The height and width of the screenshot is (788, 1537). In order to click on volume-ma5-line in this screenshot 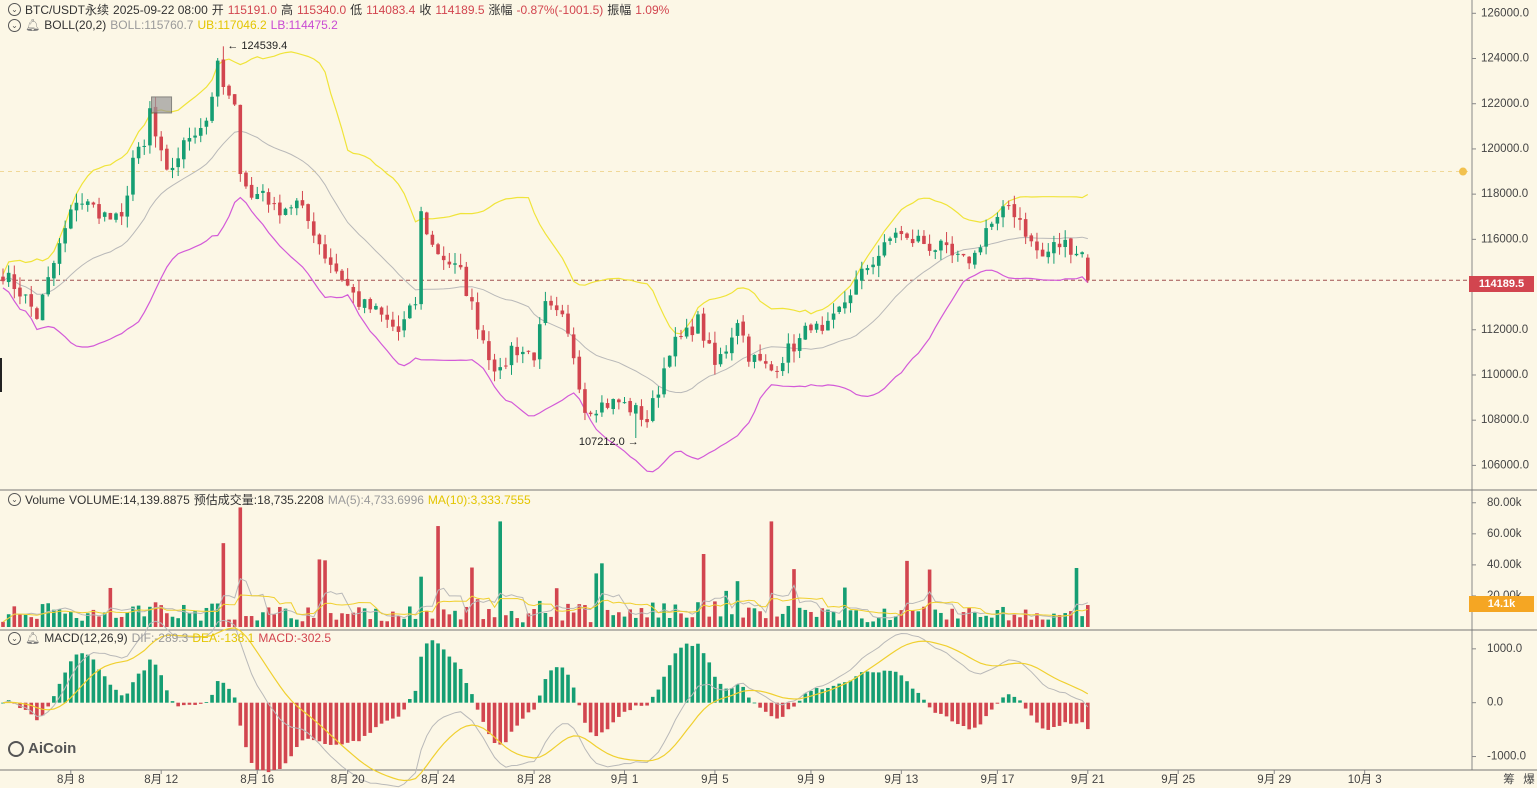, I will do `click(545, 600)`.